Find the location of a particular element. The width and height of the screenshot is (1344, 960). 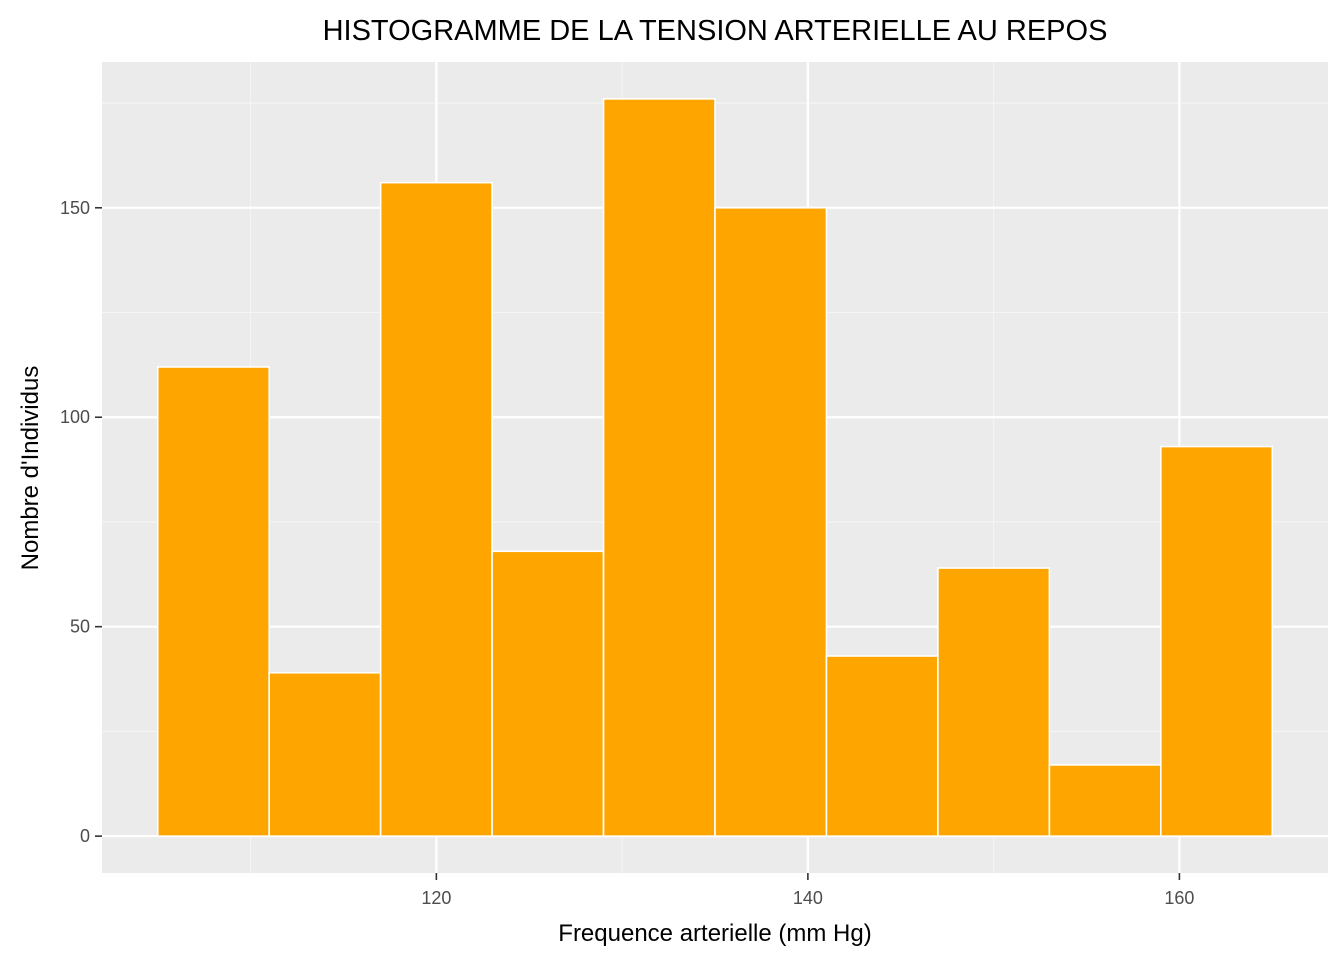

x-axis-ticks: 120 140 160 is located at coordinates (807, 890).